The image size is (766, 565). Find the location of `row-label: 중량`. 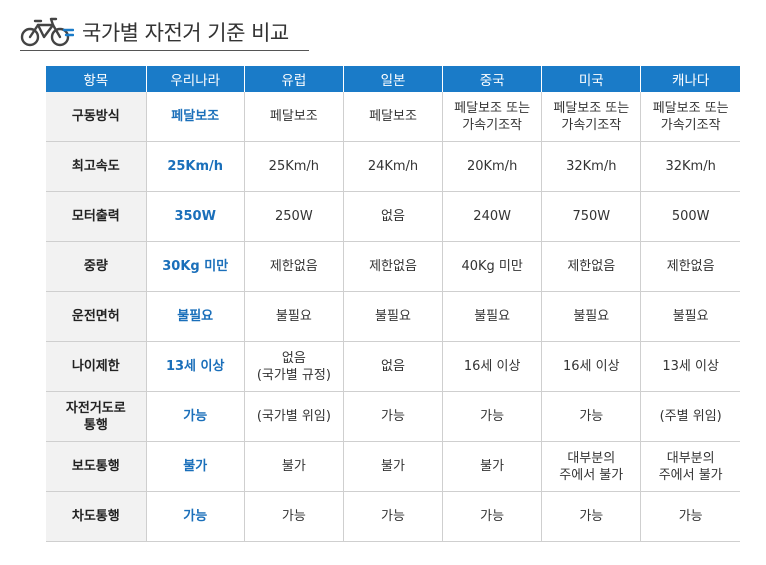

row-label: 중량 is located at coordinates (96, 266).